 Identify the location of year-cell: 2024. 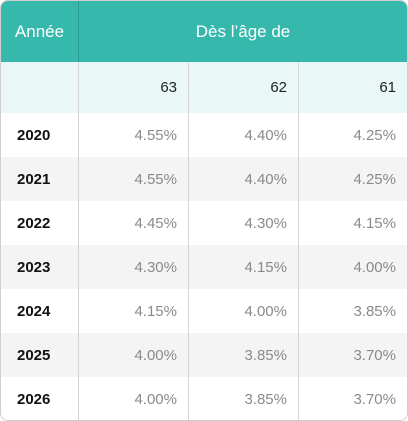
(34, 311).